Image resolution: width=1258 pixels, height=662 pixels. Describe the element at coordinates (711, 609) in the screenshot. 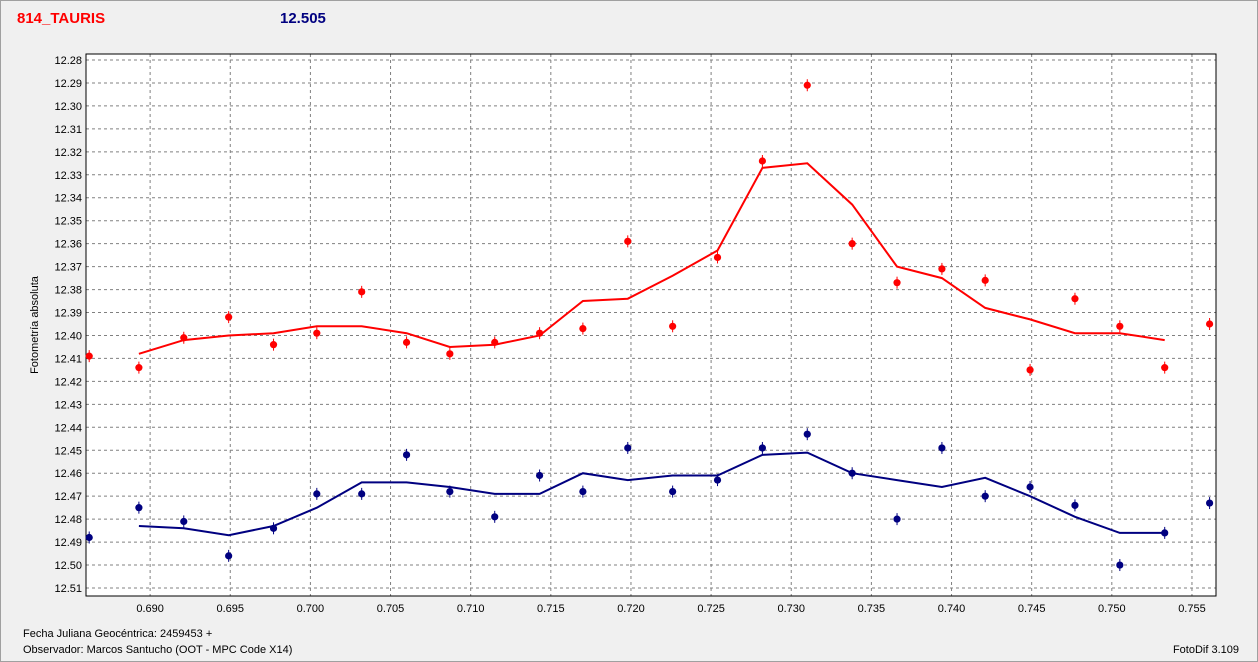

I see `x-tick-label: 0.725` at that location.